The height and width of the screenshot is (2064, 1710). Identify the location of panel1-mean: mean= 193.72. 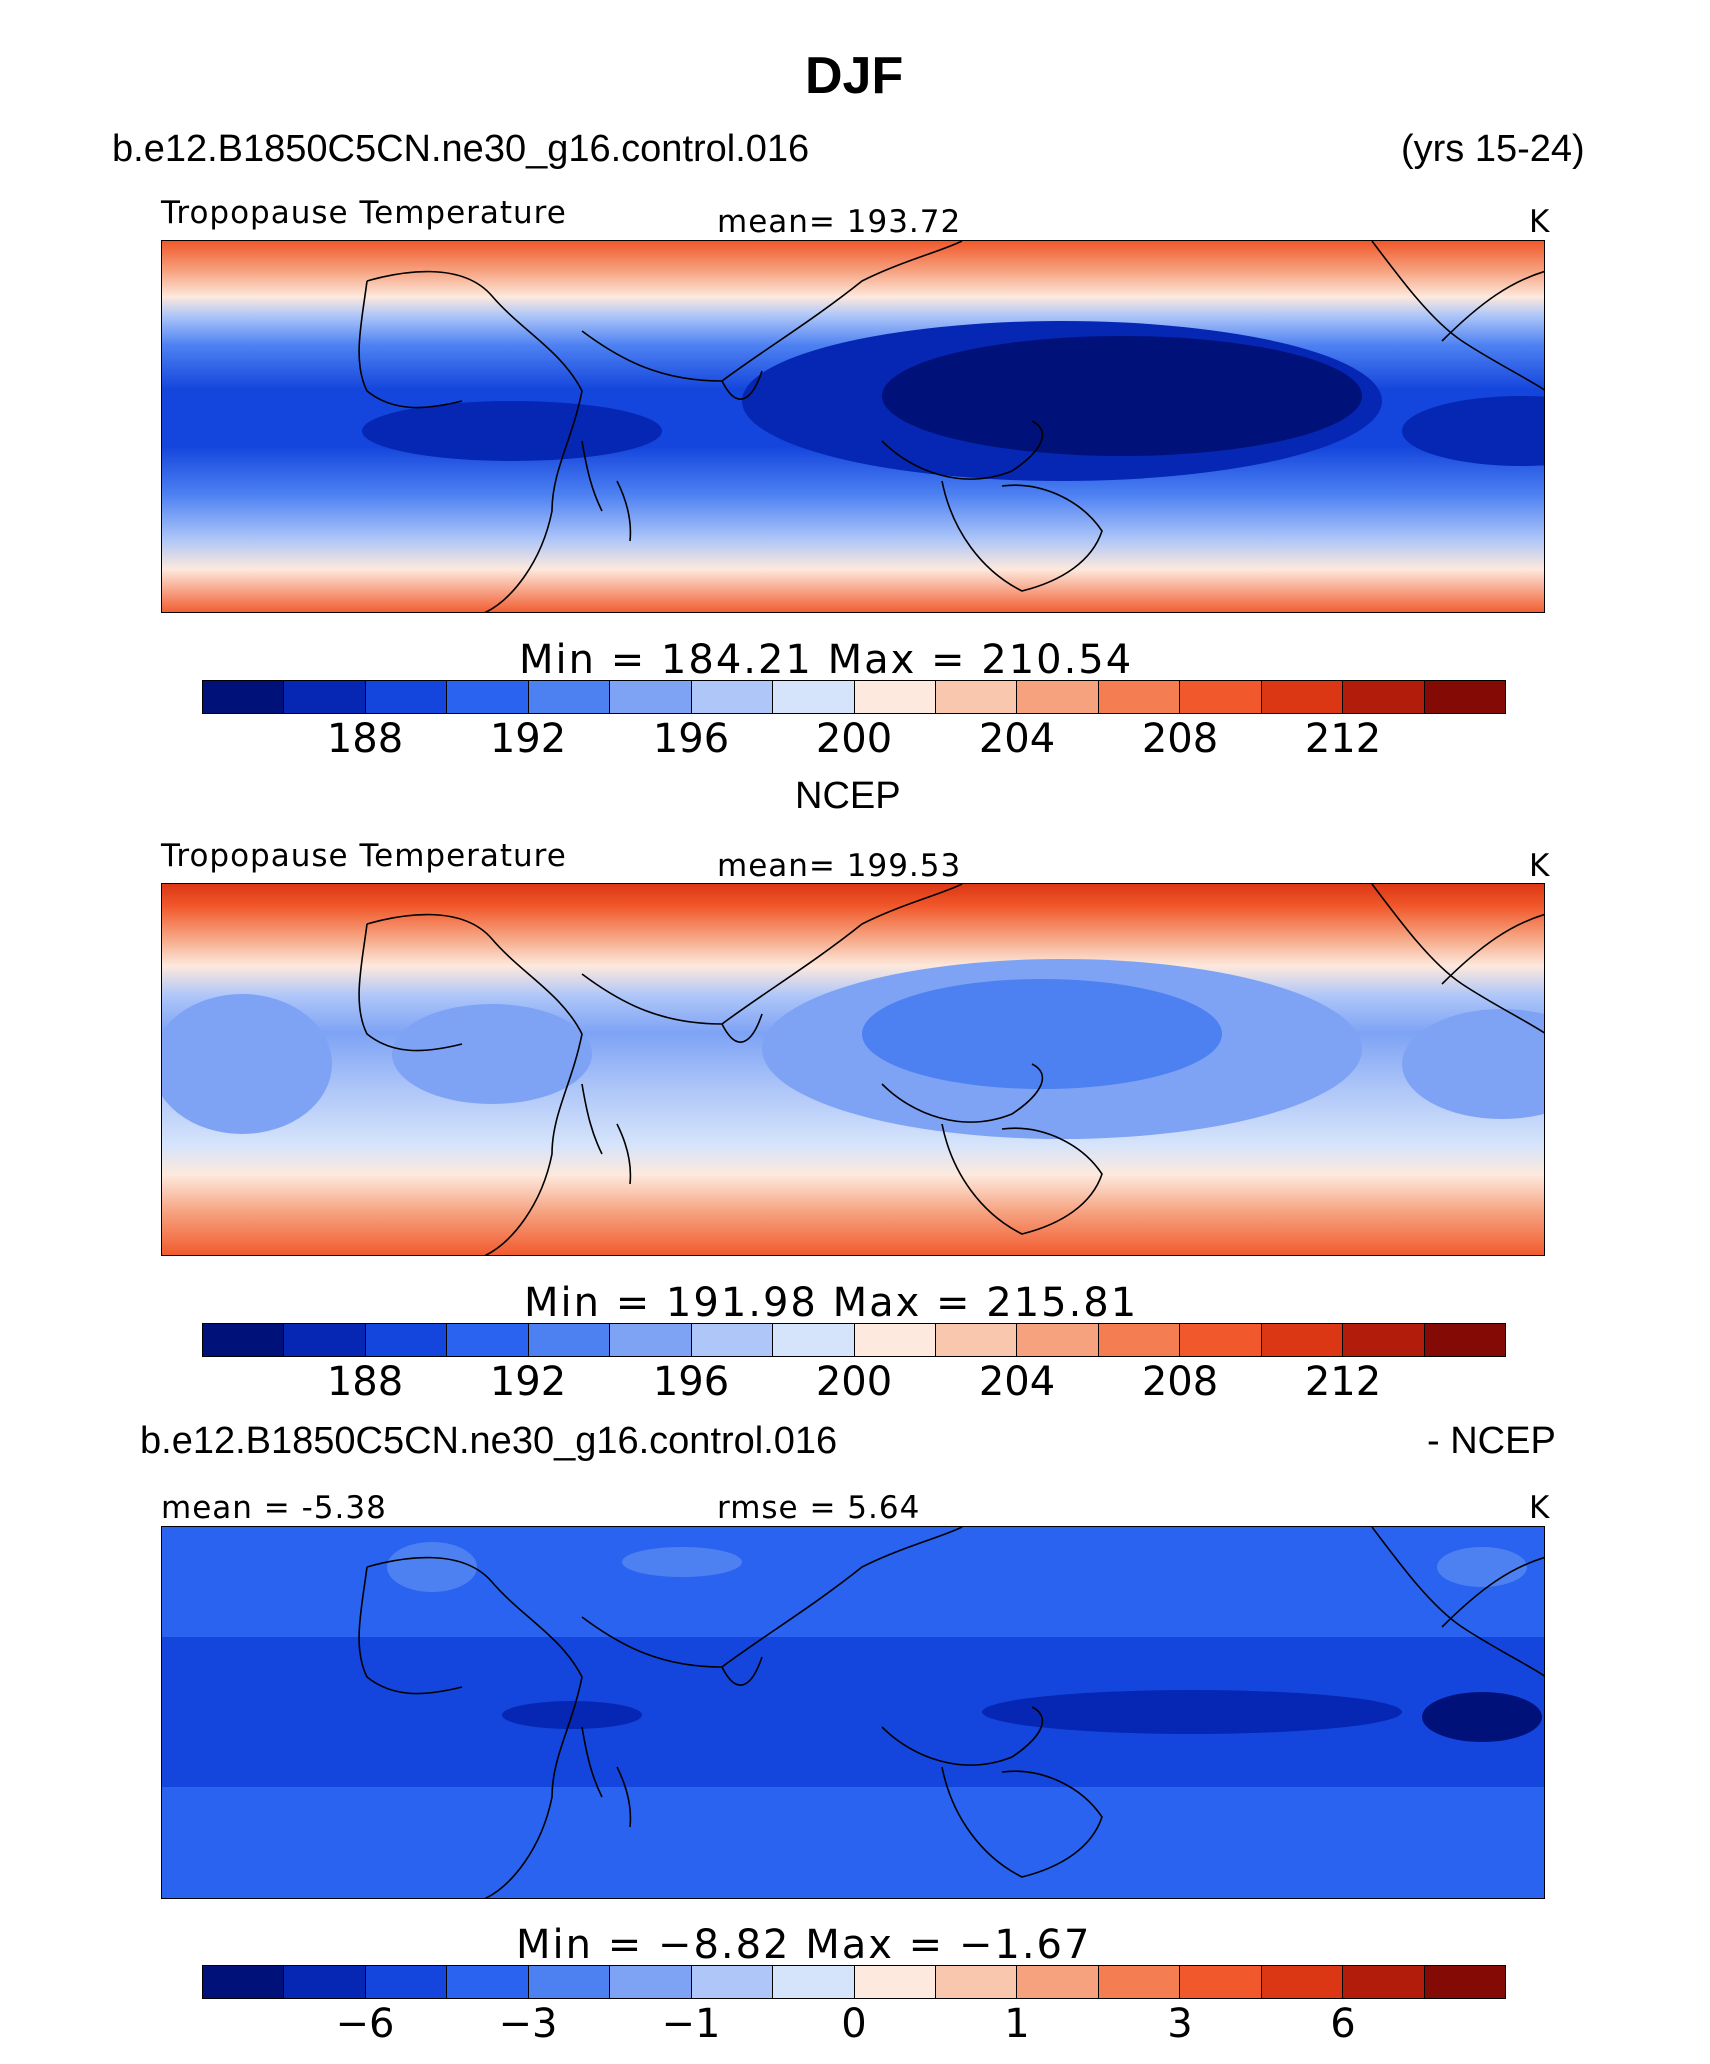
(839, 222).